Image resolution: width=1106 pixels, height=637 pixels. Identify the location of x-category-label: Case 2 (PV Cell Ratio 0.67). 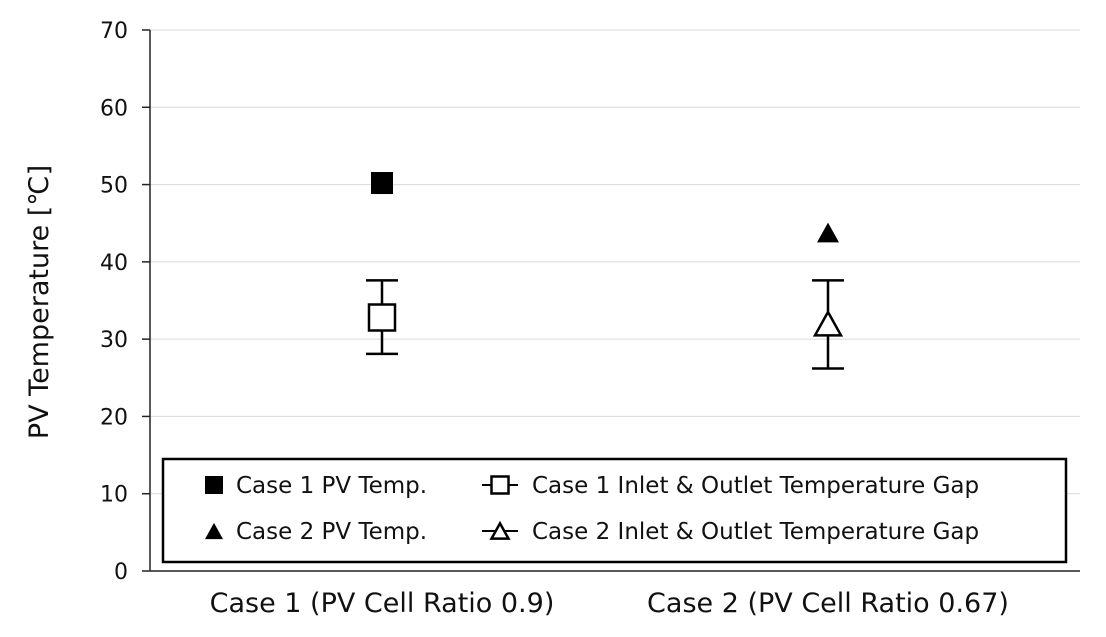
(828, 603).